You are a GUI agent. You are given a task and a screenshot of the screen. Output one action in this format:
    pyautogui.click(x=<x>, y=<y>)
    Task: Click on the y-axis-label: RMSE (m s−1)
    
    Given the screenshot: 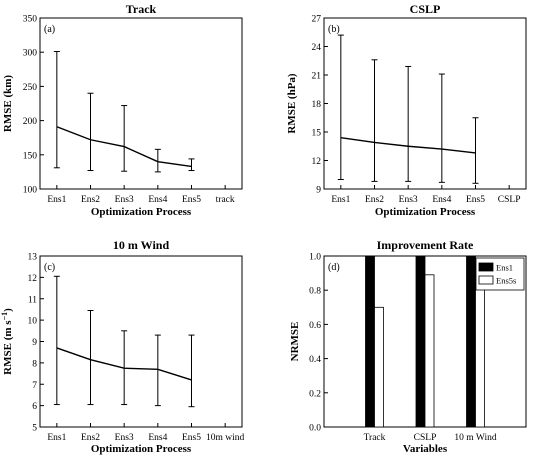 What is the action you would take?
    pyautogui.click(x=7, y=341)
    